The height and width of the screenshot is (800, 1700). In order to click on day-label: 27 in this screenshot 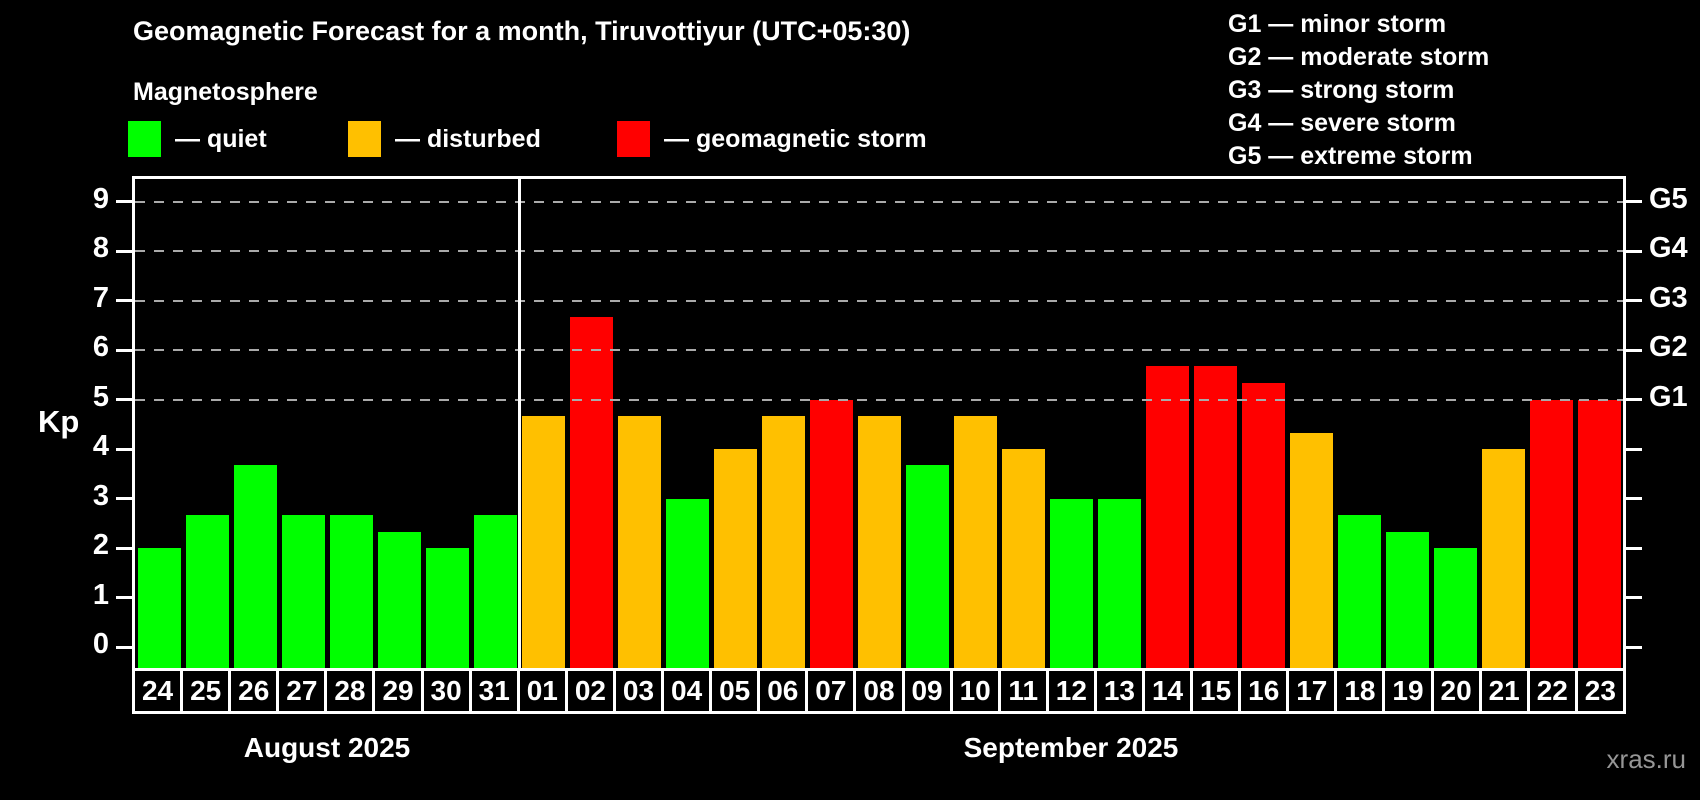, I will do `click(303, 691)`.